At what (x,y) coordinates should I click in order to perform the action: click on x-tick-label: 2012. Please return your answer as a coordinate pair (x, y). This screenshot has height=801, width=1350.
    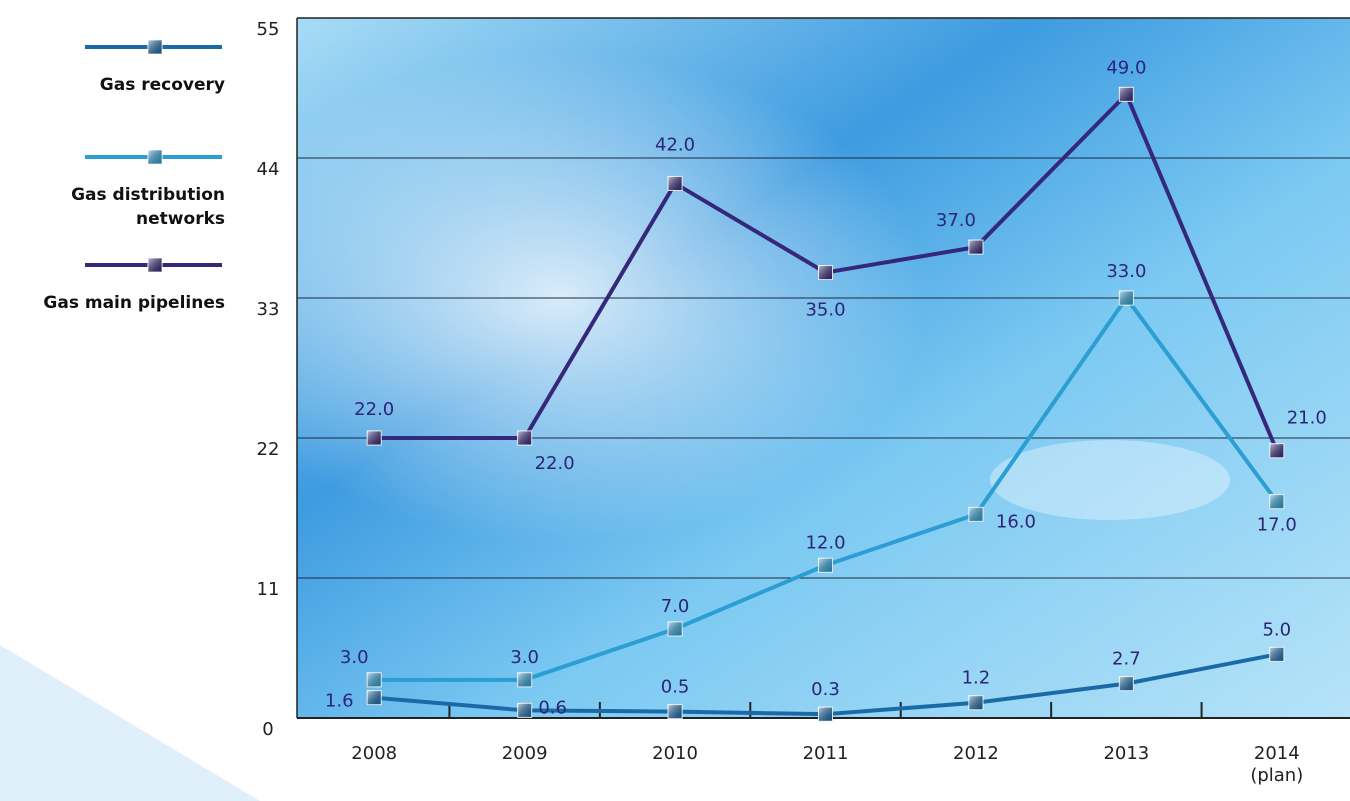
    Looking at the image, I should click on (976, 753).